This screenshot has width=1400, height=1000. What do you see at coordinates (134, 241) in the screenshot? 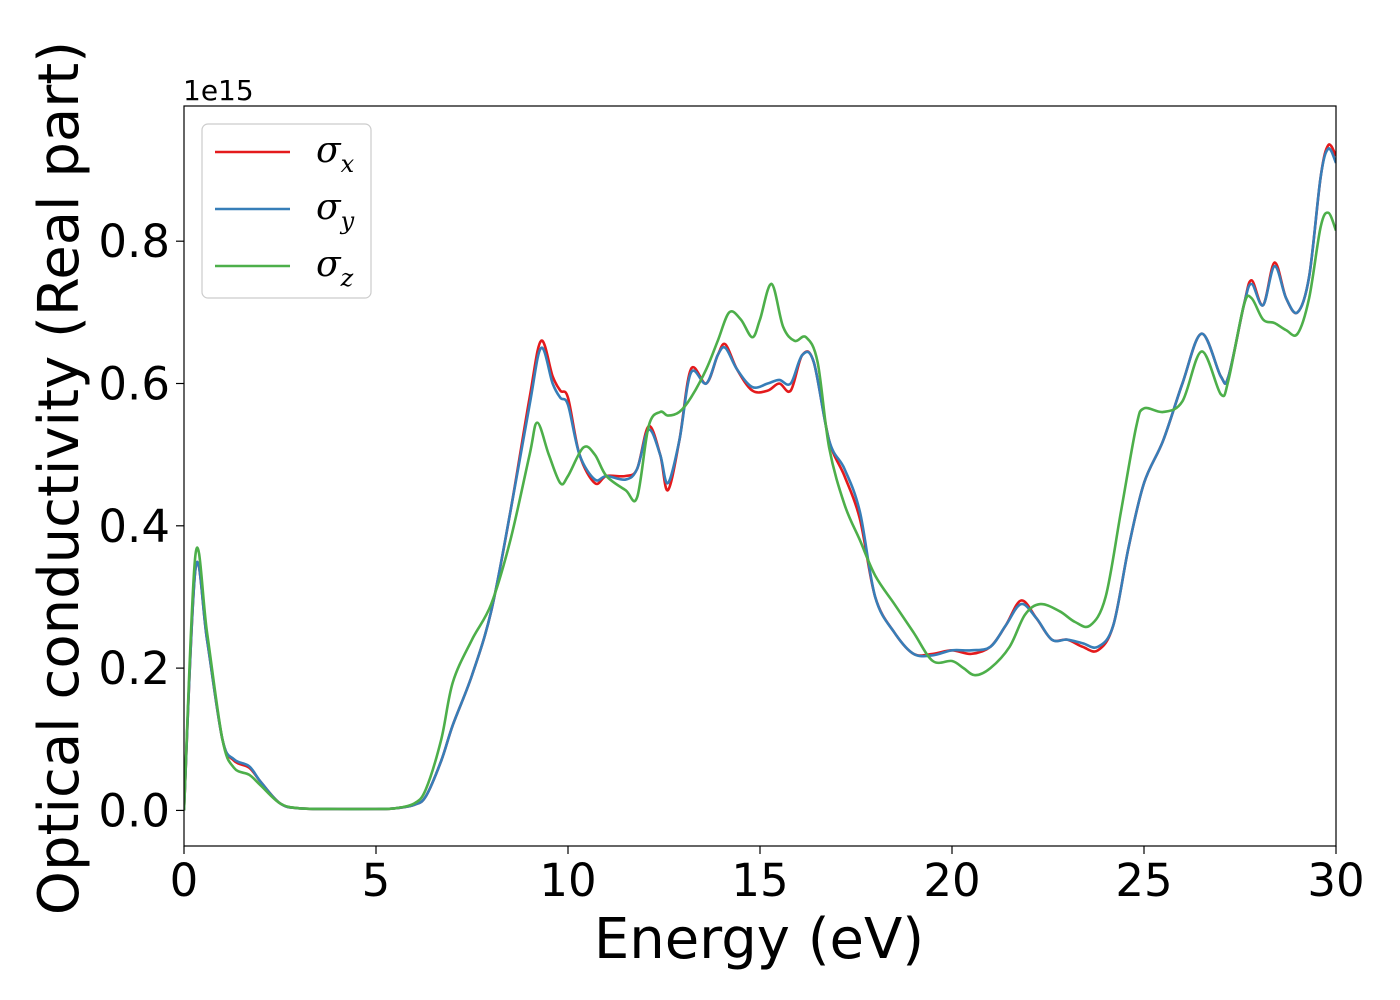
I see `y-tick-label: 0.8` at bounding box center [134, 241].